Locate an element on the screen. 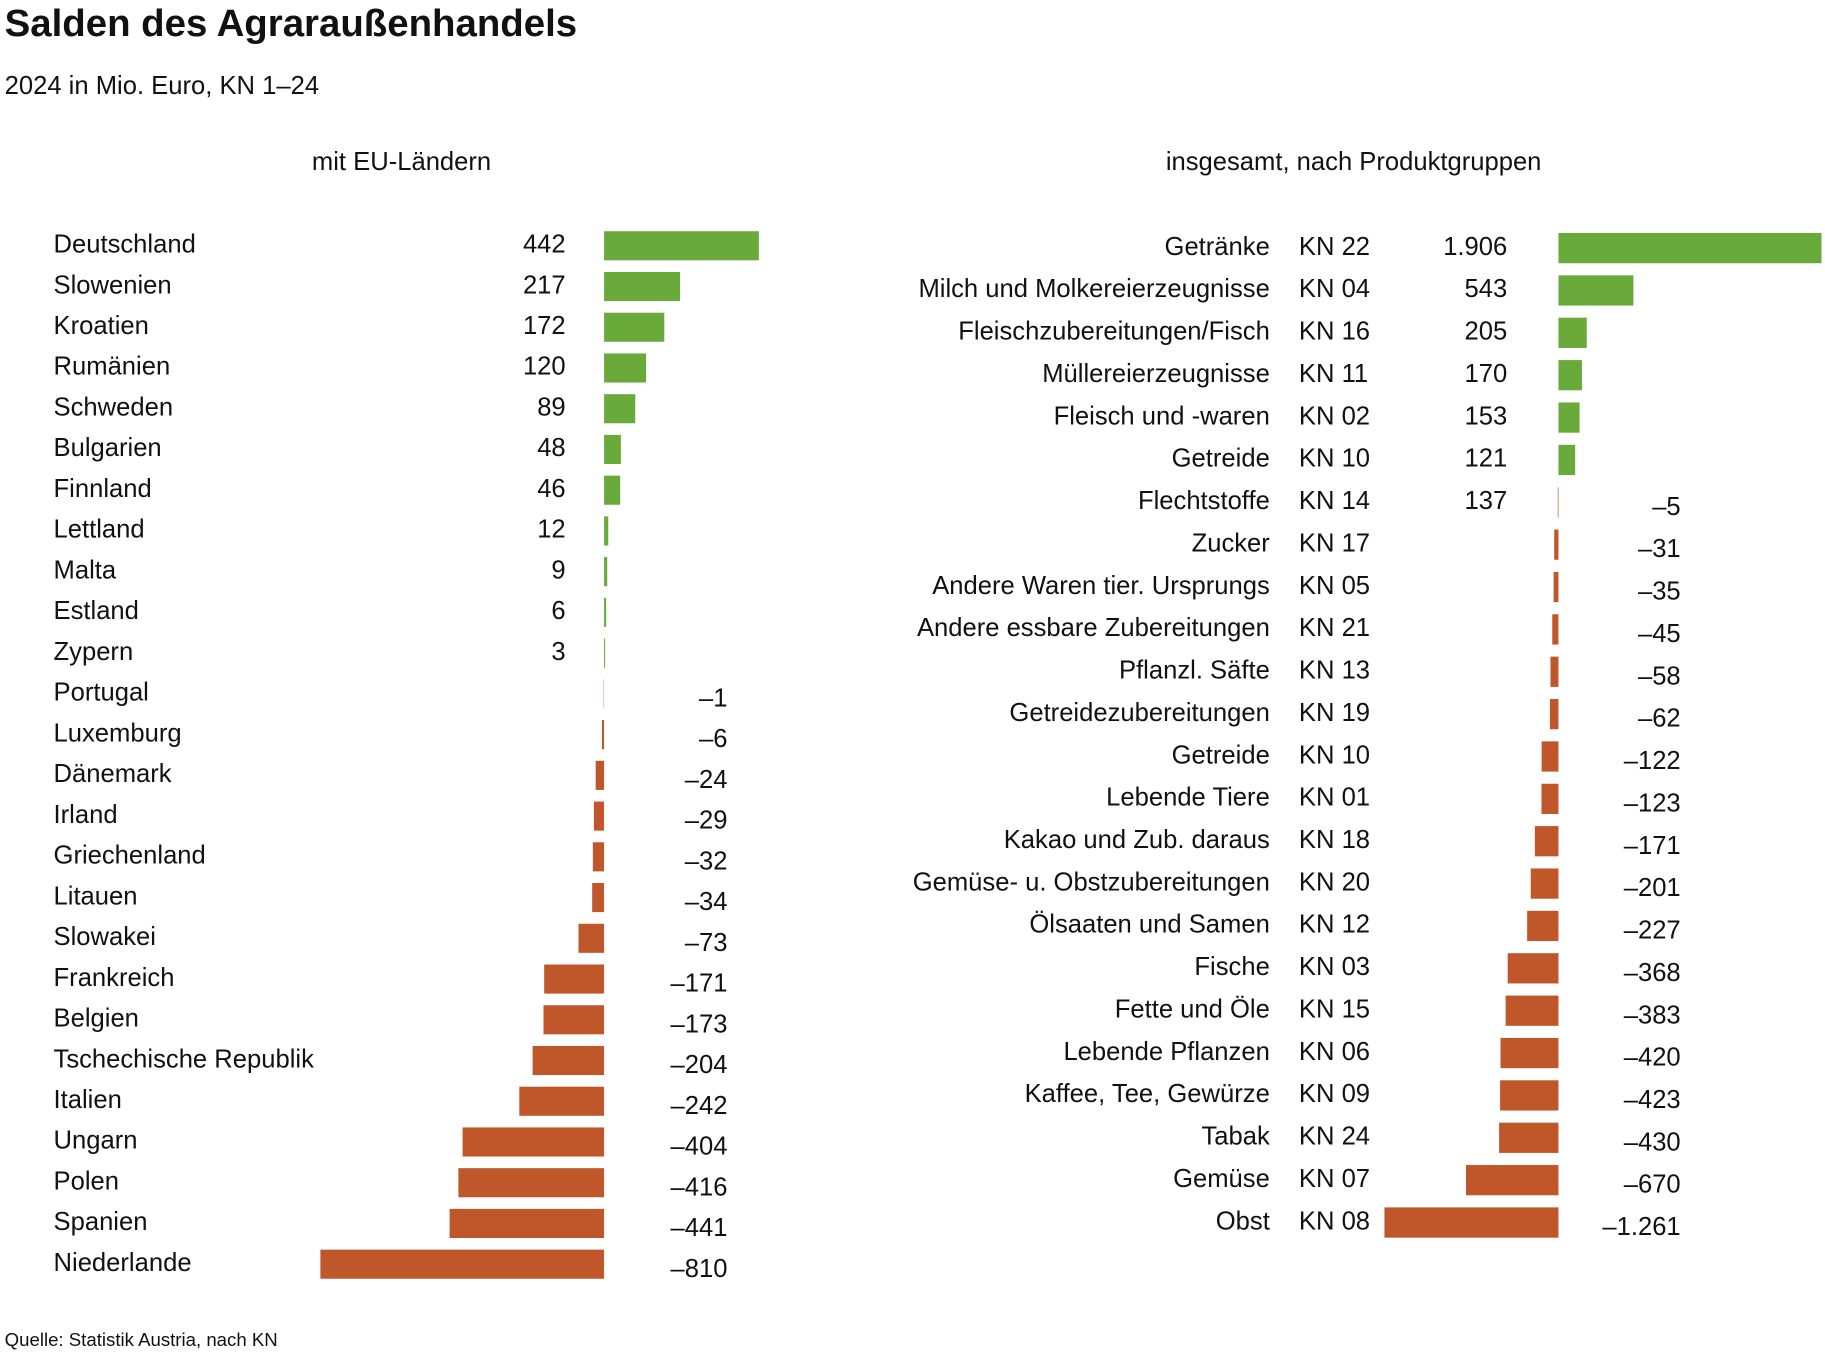 This screenshot has width=1825, height=1354. category-label: Luxemburg is located at coordinates (118, 733).